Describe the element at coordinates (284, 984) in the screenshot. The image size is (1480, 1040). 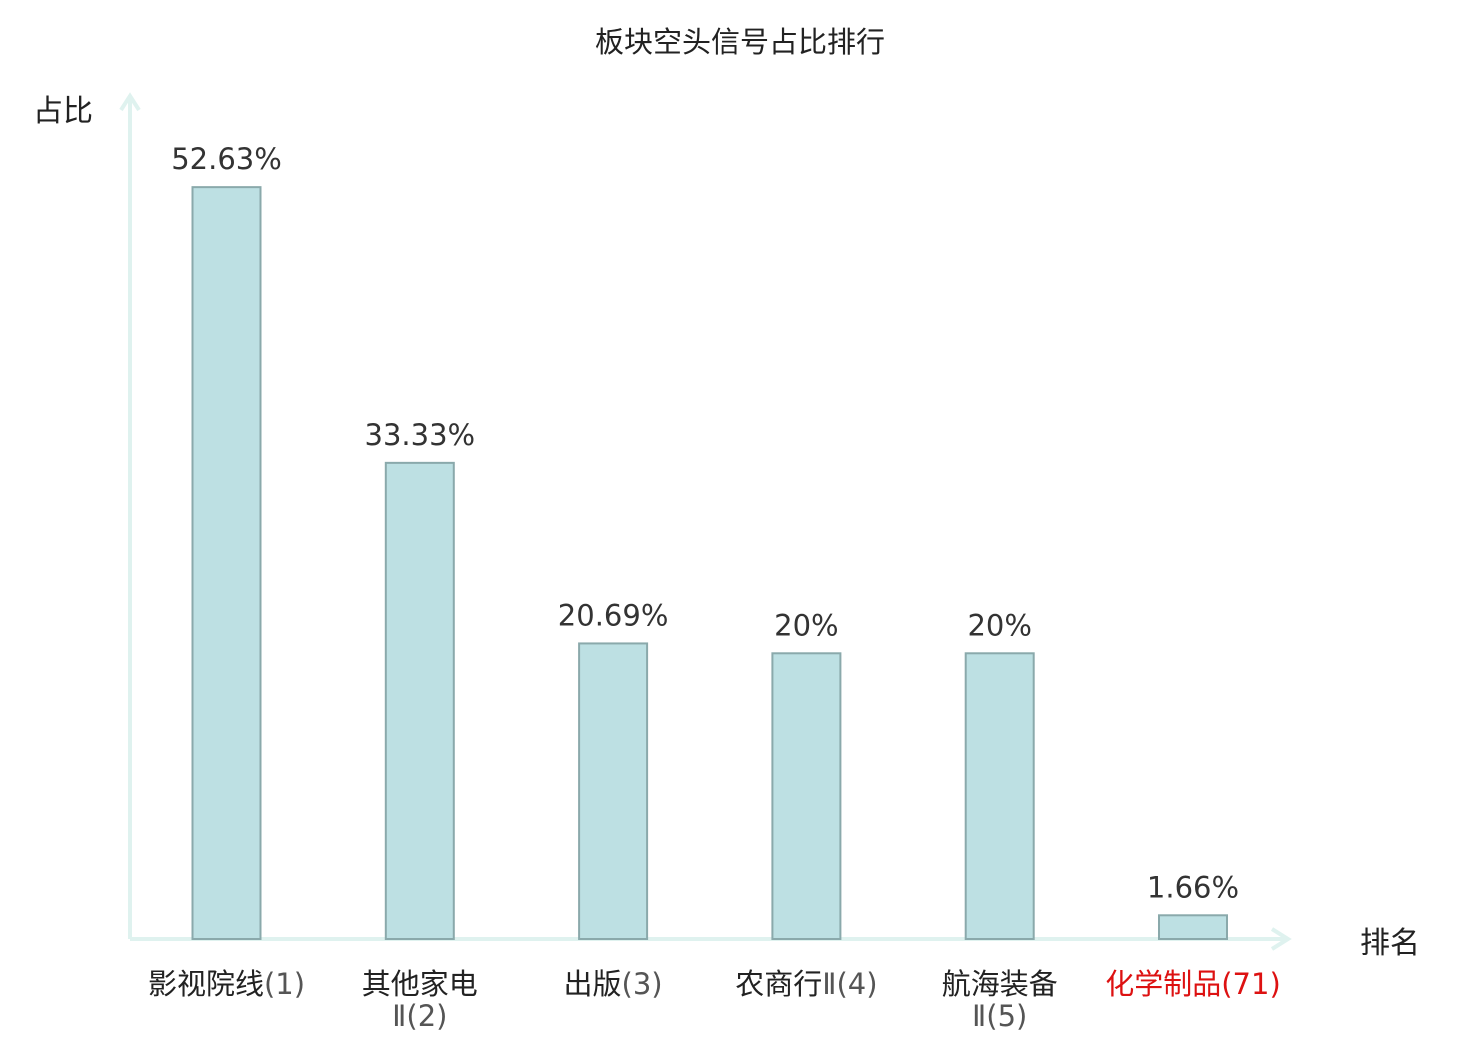
I see `category-rank: (1)` at that location.